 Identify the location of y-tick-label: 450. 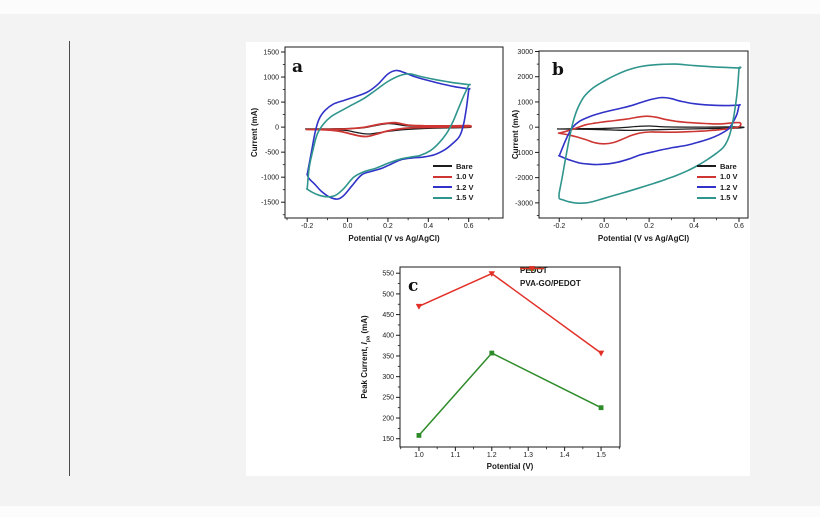
(388, 315).